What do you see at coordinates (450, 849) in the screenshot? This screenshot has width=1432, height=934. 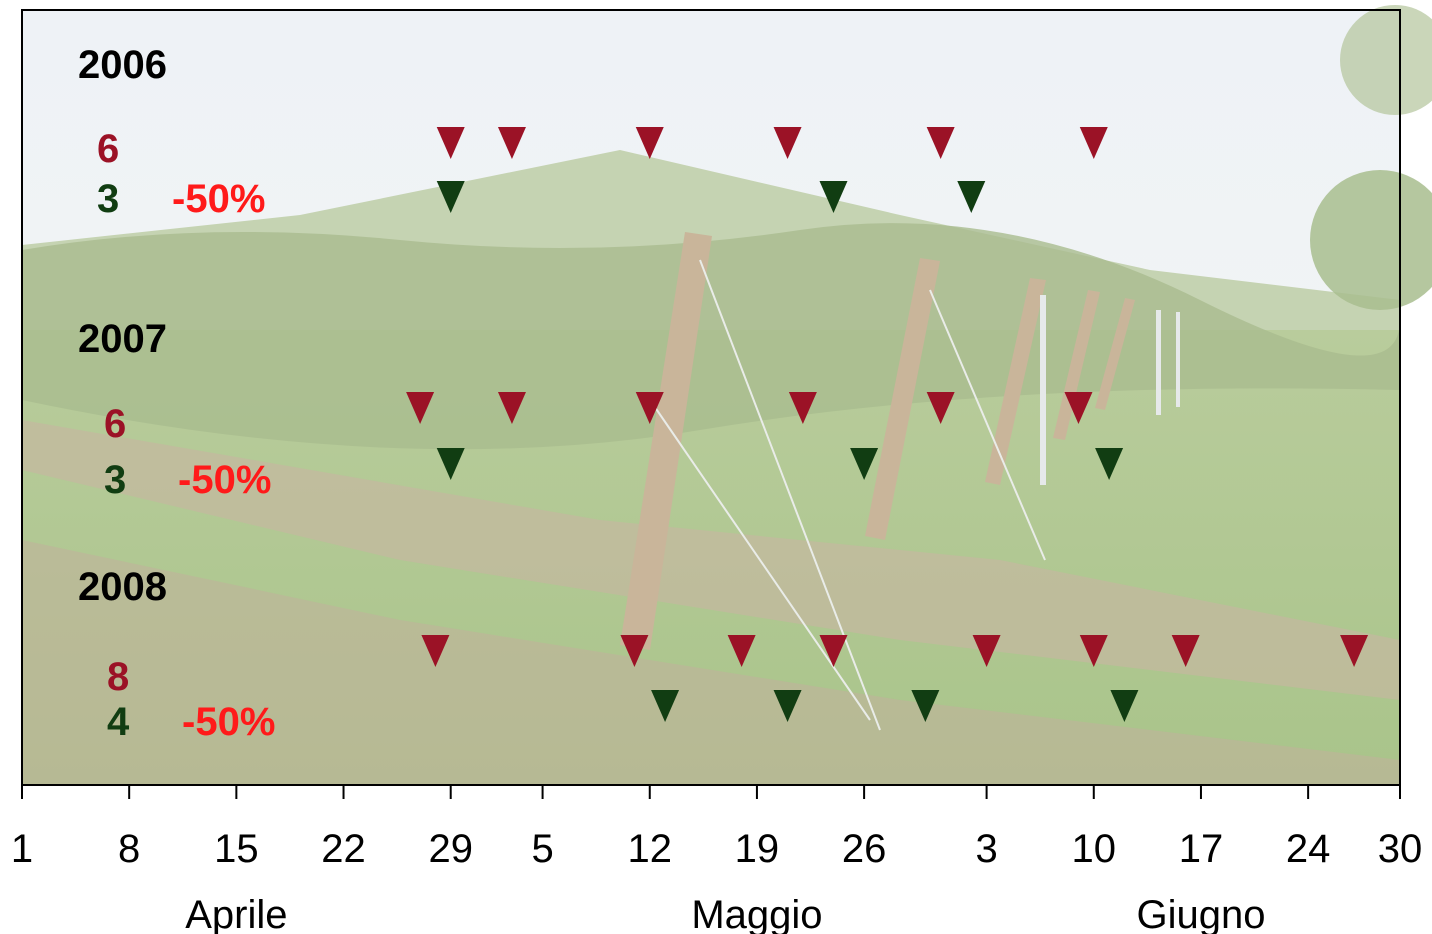 I see `x-tick-label: 29` at bounding box center [450, 849].